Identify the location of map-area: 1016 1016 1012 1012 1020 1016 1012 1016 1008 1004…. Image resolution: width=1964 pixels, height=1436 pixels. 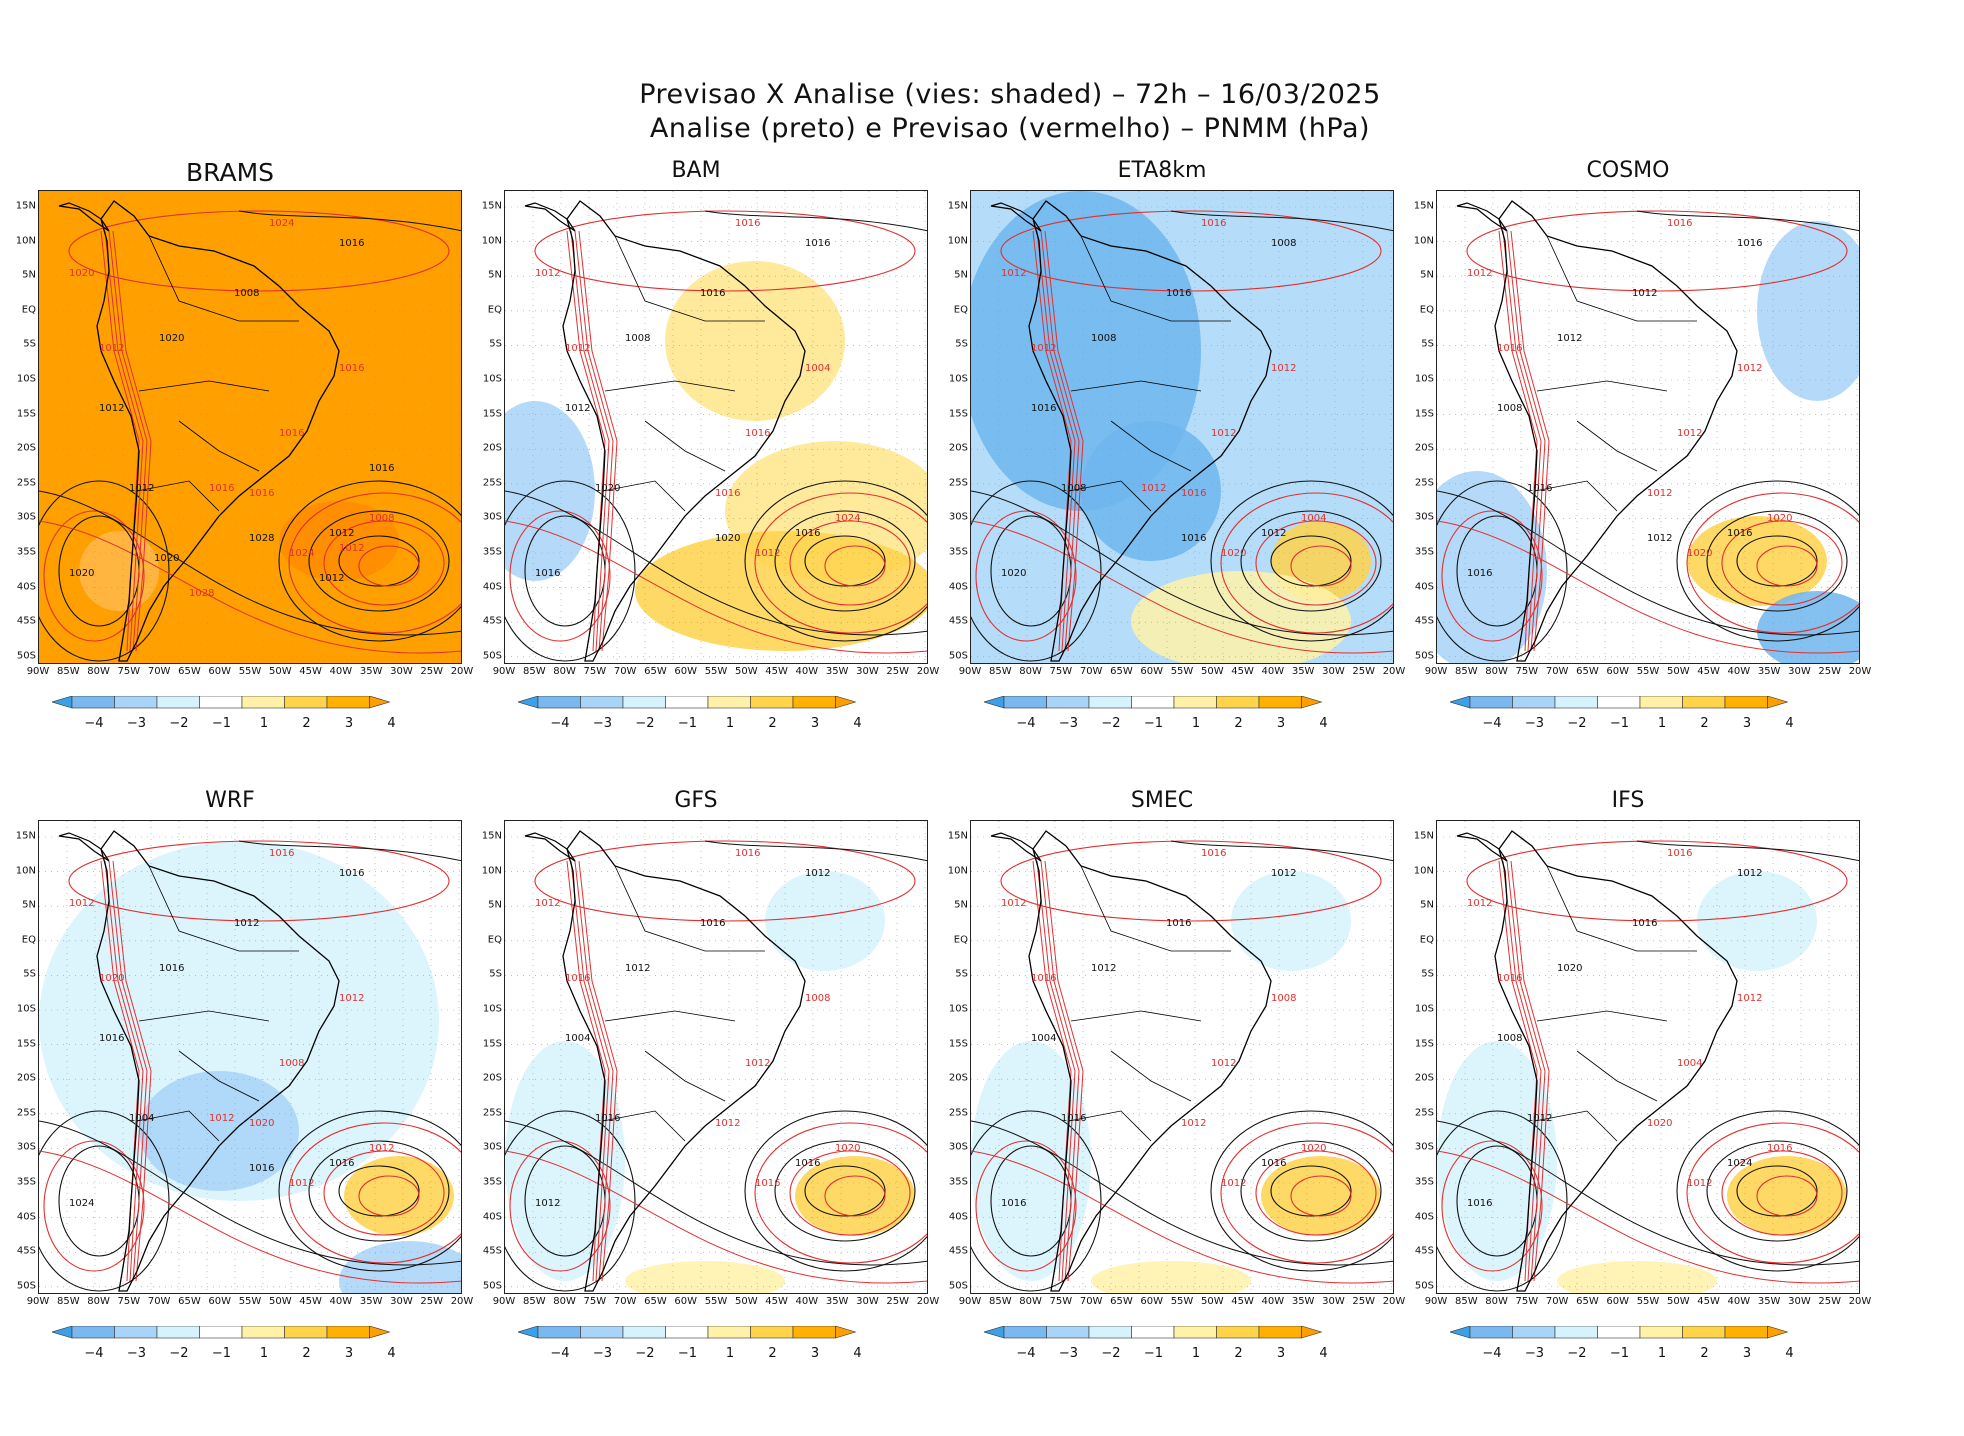
(250, 1057).